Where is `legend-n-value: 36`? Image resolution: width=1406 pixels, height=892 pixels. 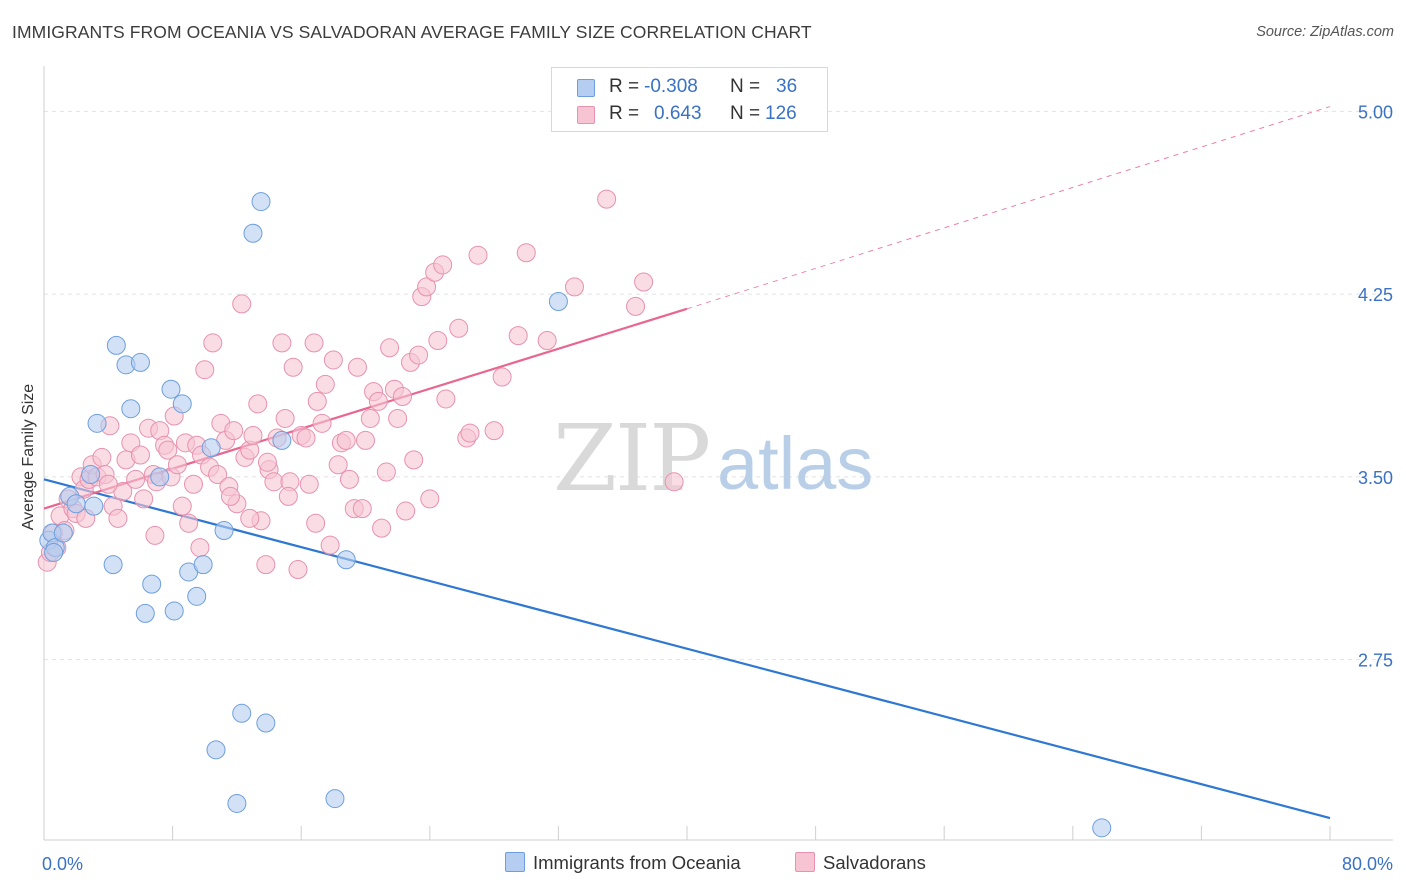
legend-n-value: 36 is located at coordinates (787, 86).